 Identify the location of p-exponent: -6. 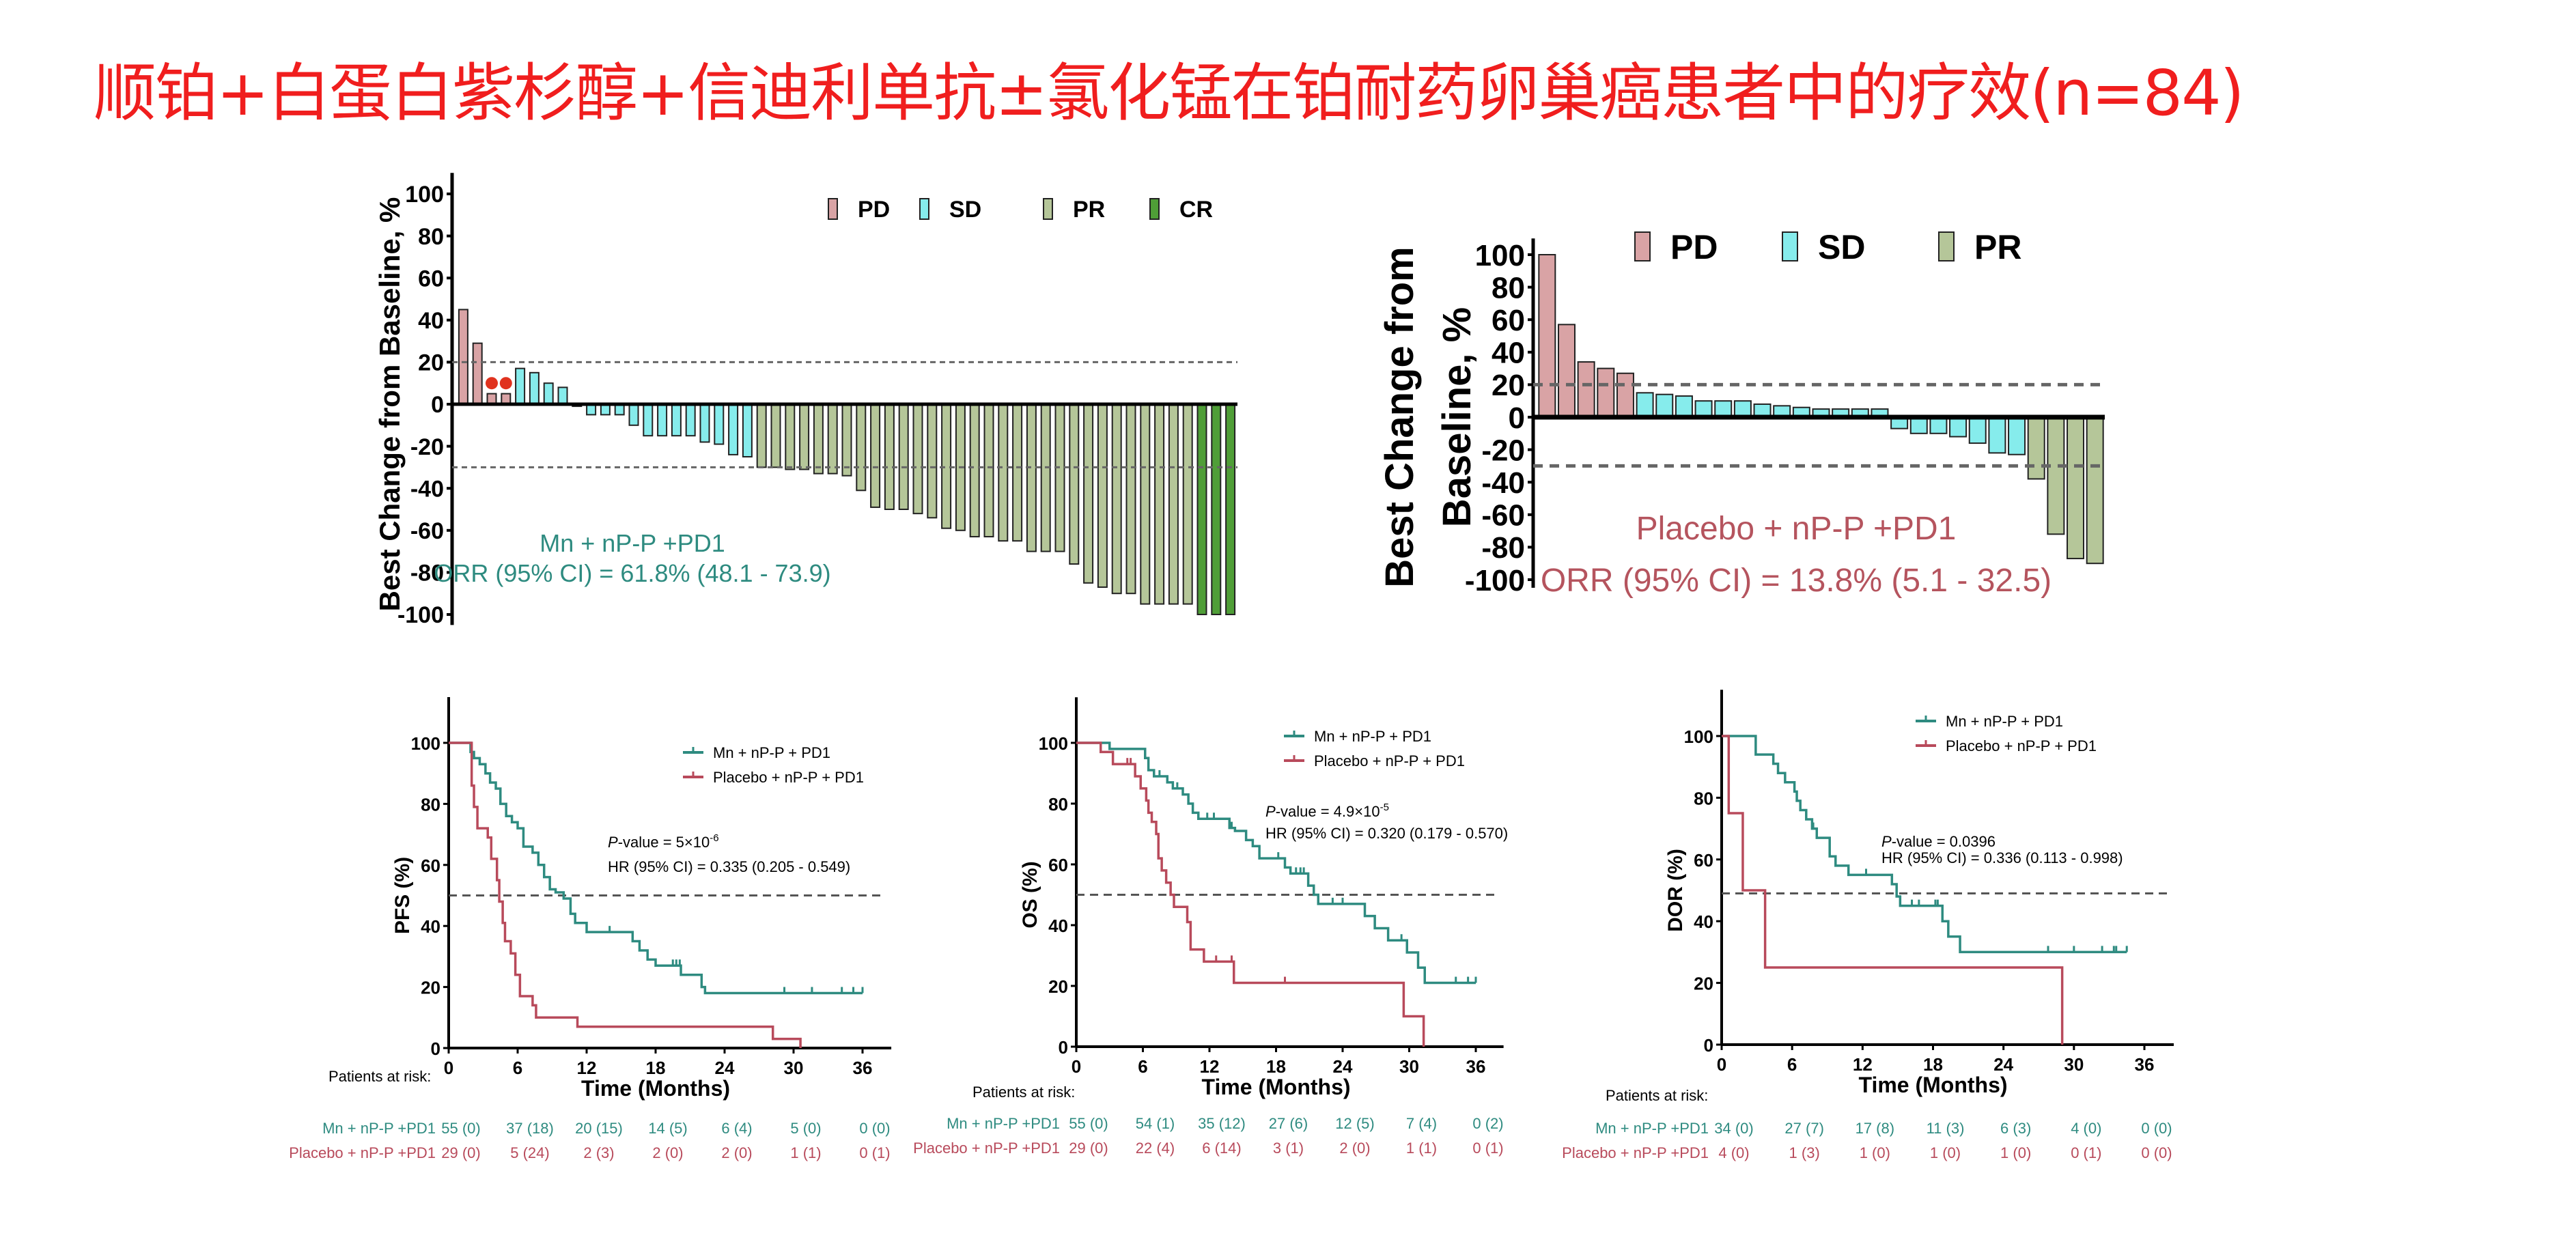
(714, 838).